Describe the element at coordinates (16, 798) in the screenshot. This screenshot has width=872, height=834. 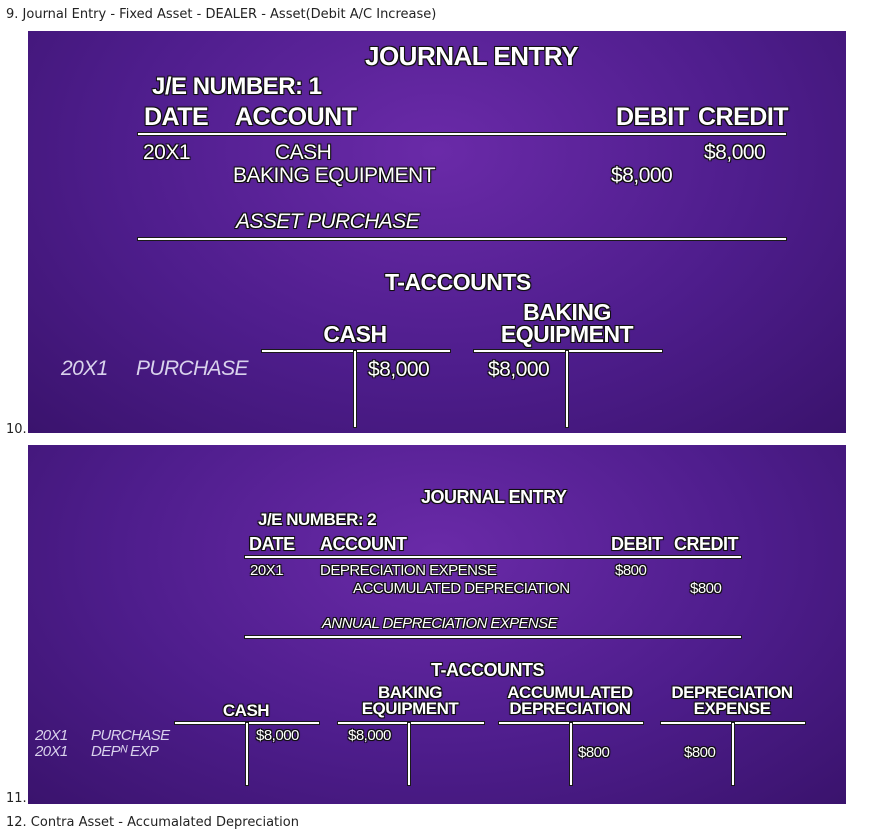
I see `caption-11: 11.` at that location.